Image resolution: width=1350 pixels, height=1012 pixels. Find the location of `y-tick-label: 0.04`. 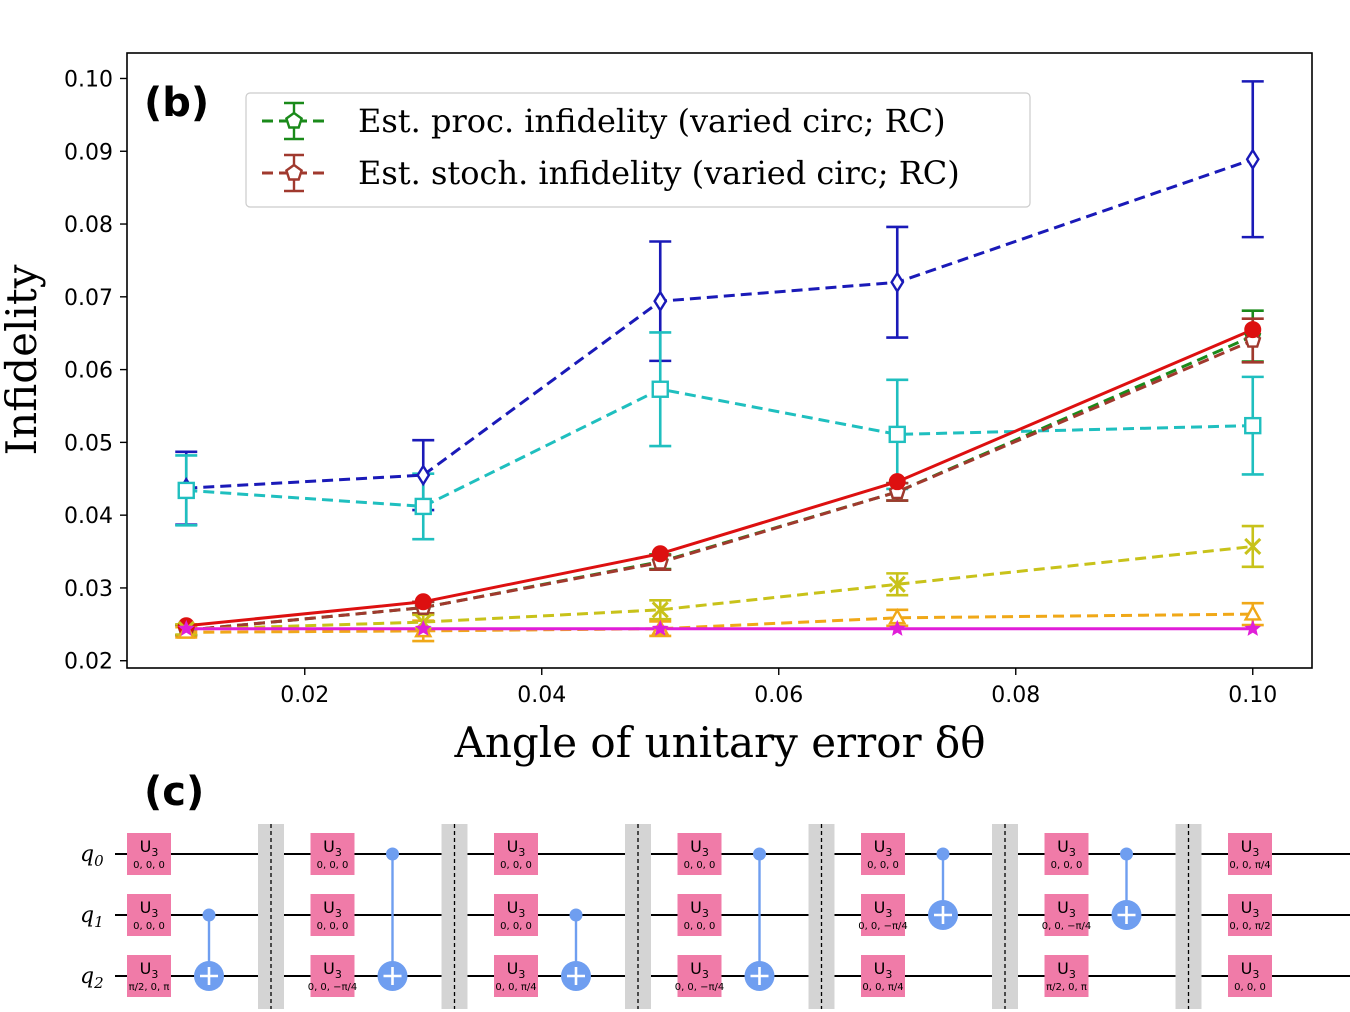

y-tick-label: 0.04 is located at coordinates (88, 516).